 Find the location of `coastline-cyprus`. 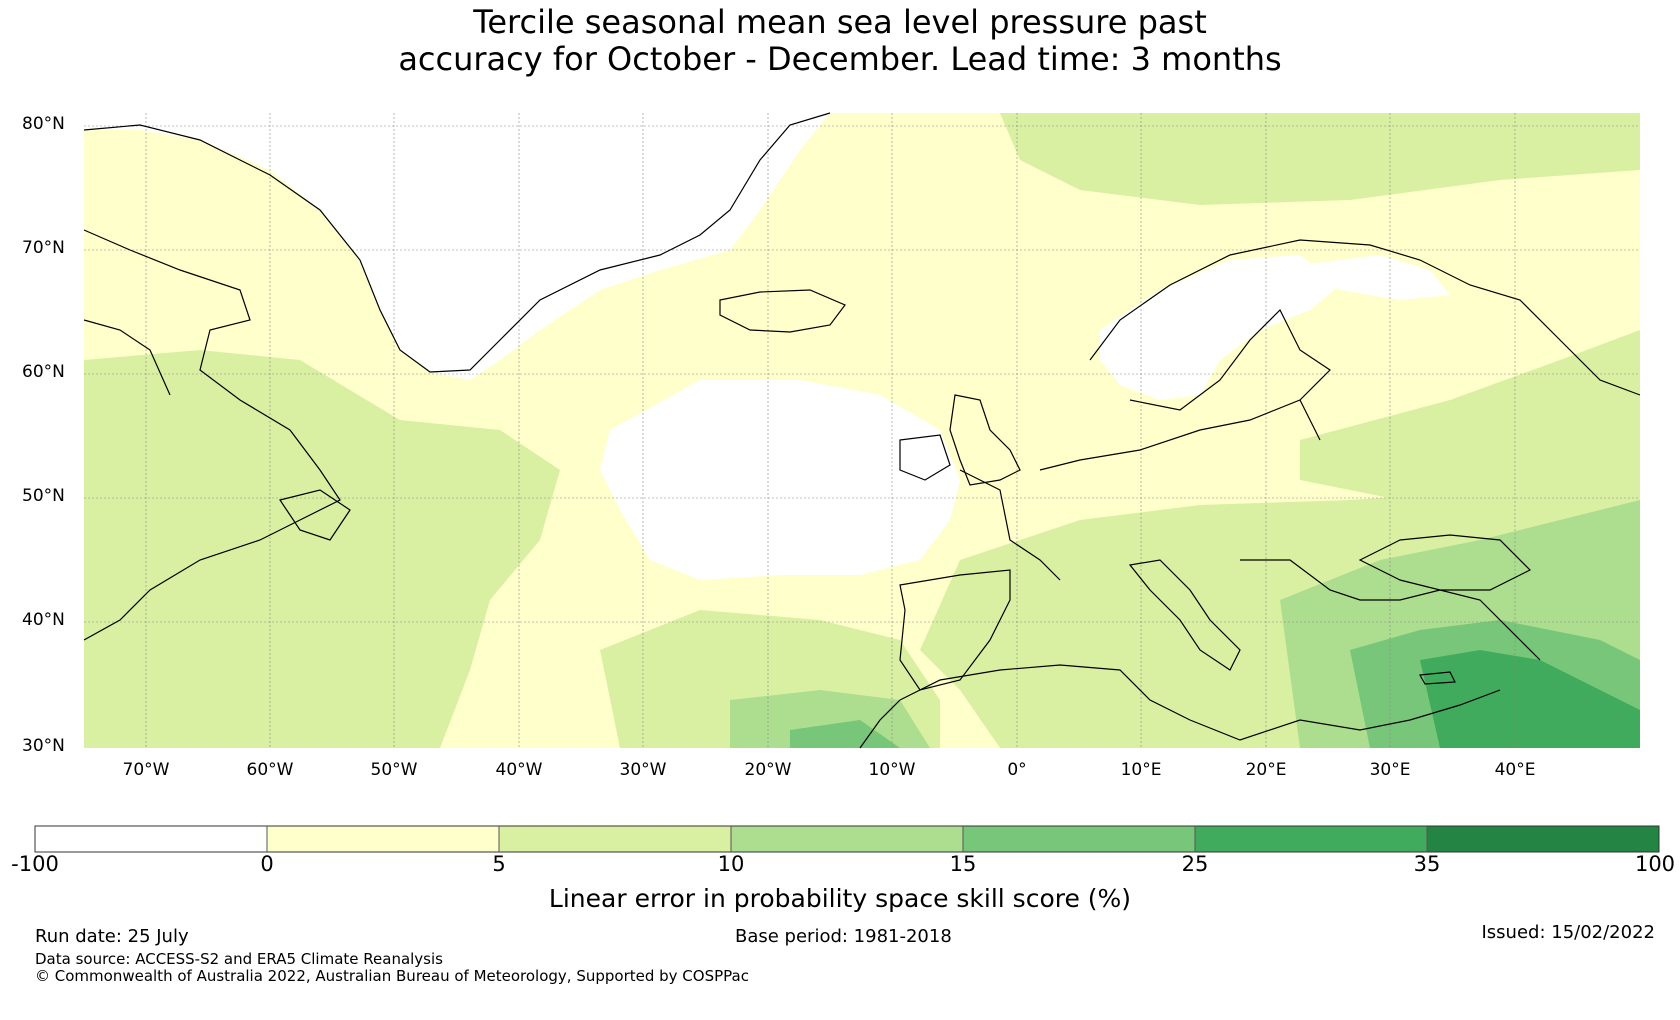

coastline-cyprus is located at coordinates (1437, 678).